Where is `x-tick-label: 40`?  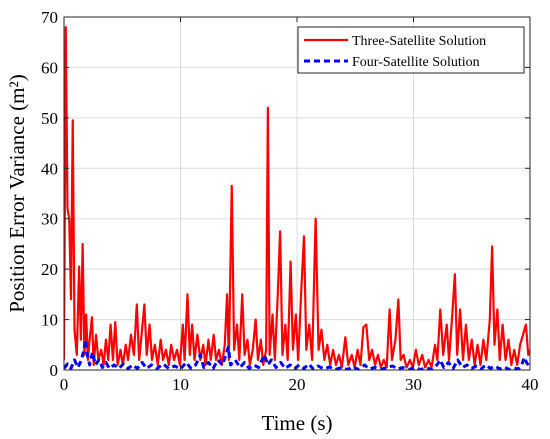 x-tick-label: 40 is located at coordinates (530, 384).